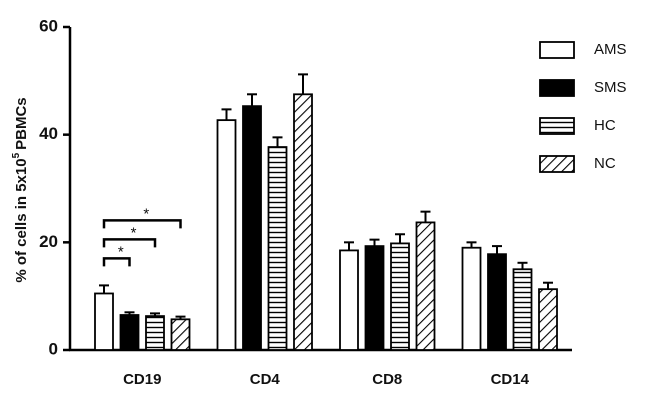 The height and width of the screenshot is (398, 650). What do you see at coordinates (16, 155) in the screenshot?
I see `y-axis-label-superscript: 5` at bounding box center [16, 155].